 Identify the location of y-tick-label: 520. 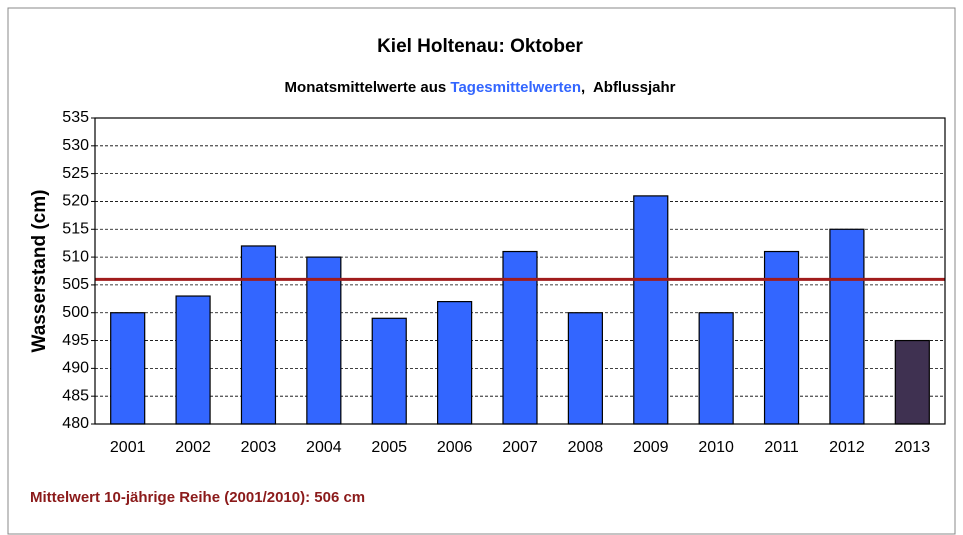
(75, 201).